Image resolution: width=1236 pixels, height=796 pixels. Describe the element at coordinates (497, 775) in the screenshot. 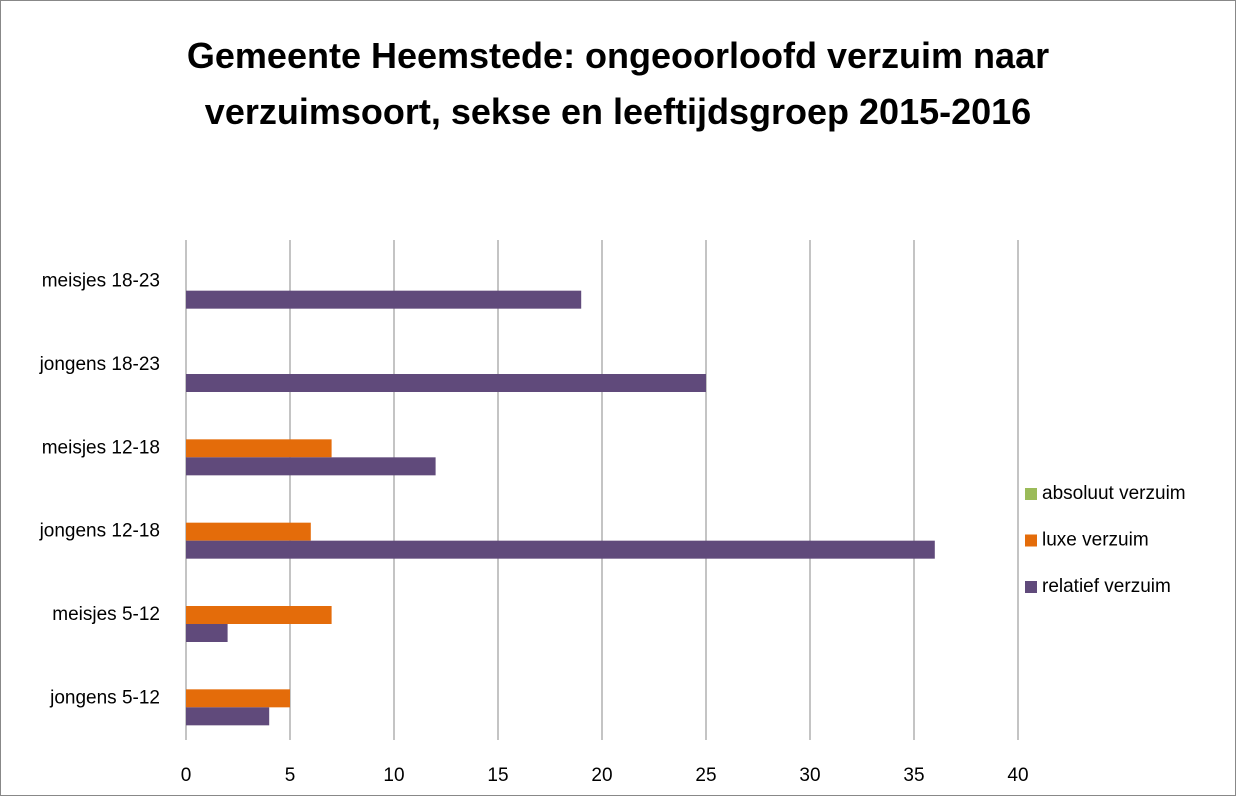

I see `x-tick-label: 15` at that location.